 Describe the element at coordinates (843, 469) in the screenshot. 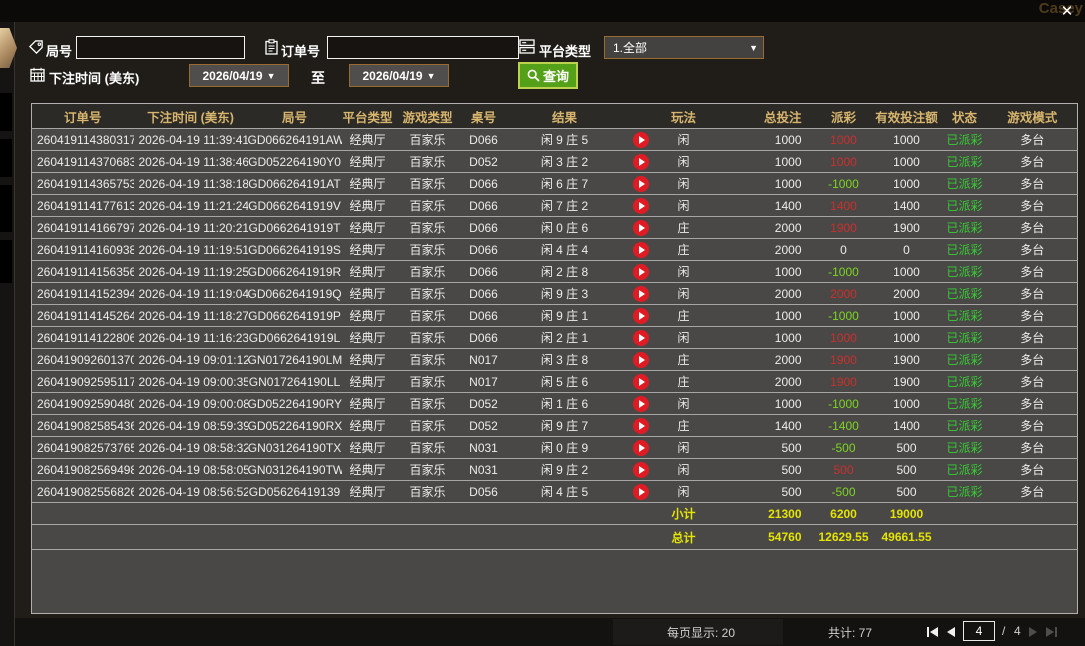

I see `cell-payout: 500` at that location.